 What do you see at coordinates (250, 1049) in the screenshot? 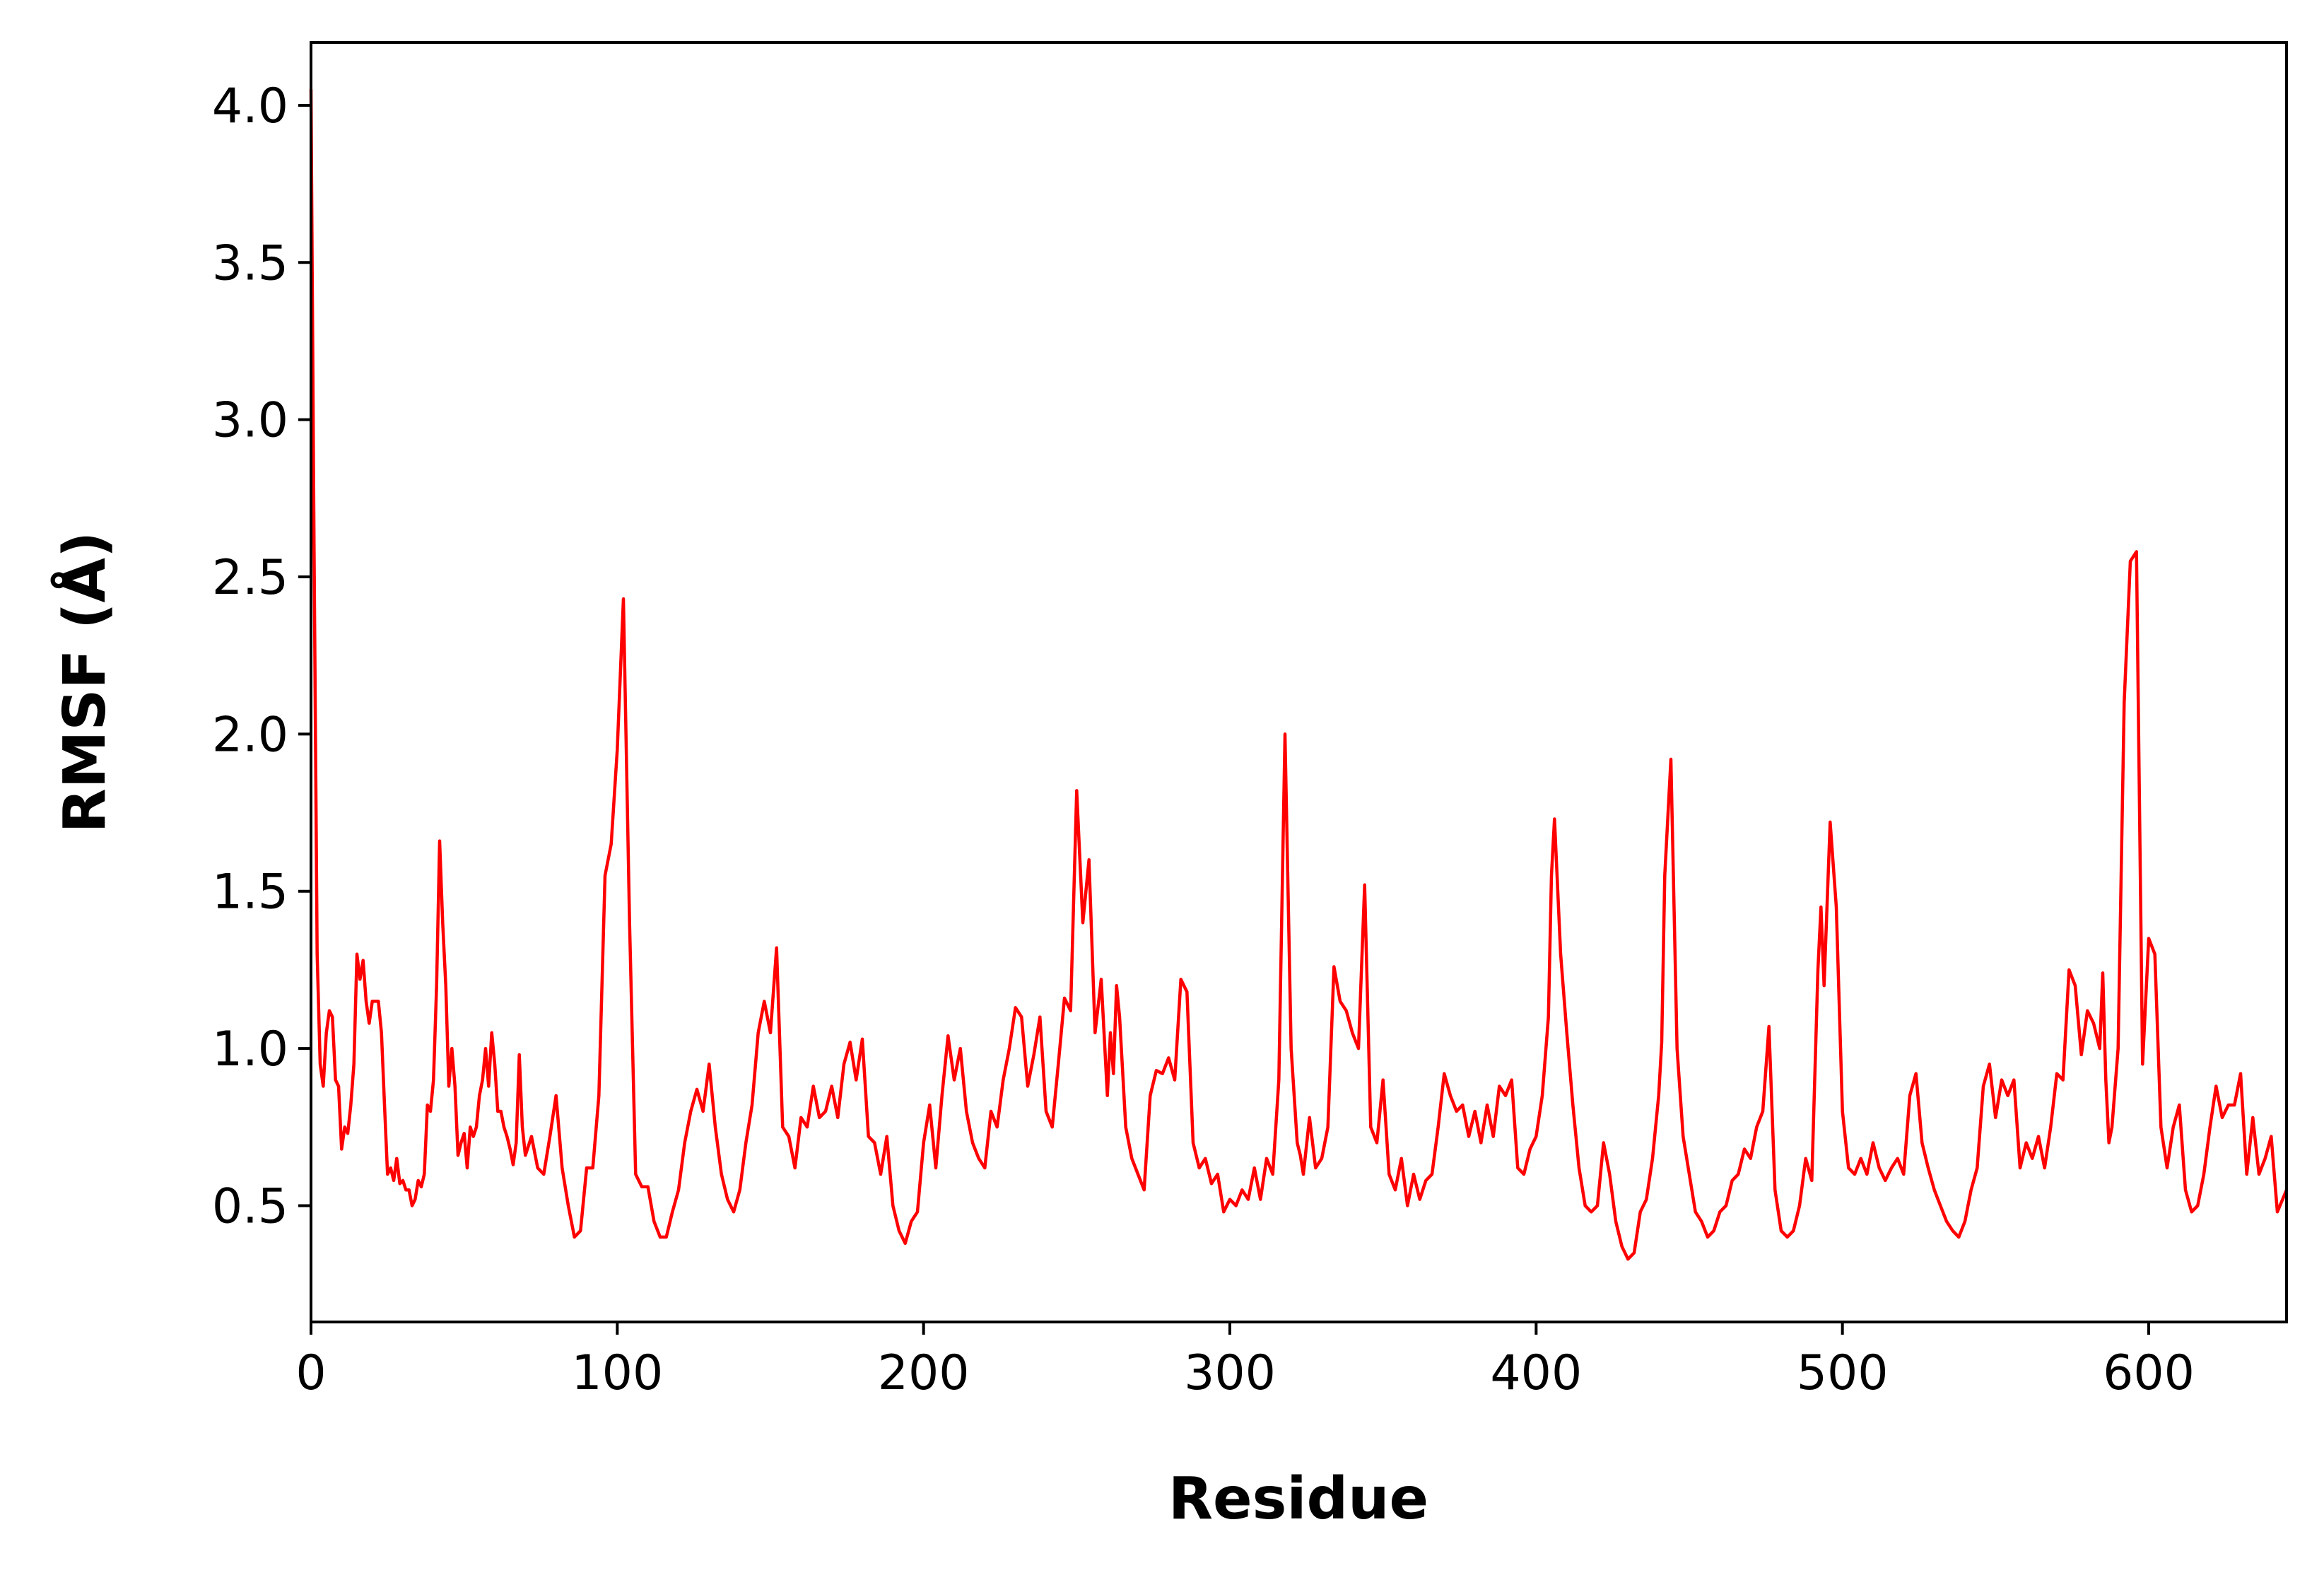
I see `y-tick-label: 1.0` at bounding box center [250, 1049].